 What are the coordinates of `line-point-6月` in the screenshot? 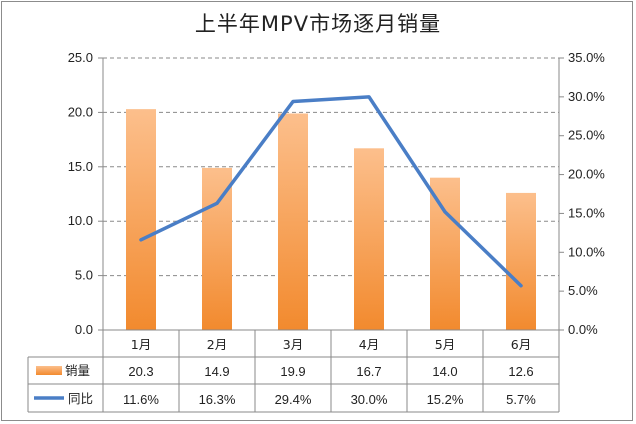 It's located at (521, 286).